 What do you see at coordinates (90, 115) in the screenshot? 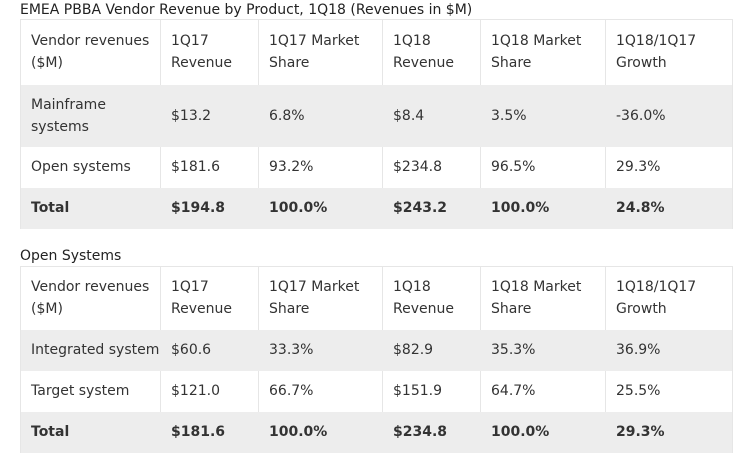
I see `table-cell: Mainframe systems` at bounding box center [90, 115].